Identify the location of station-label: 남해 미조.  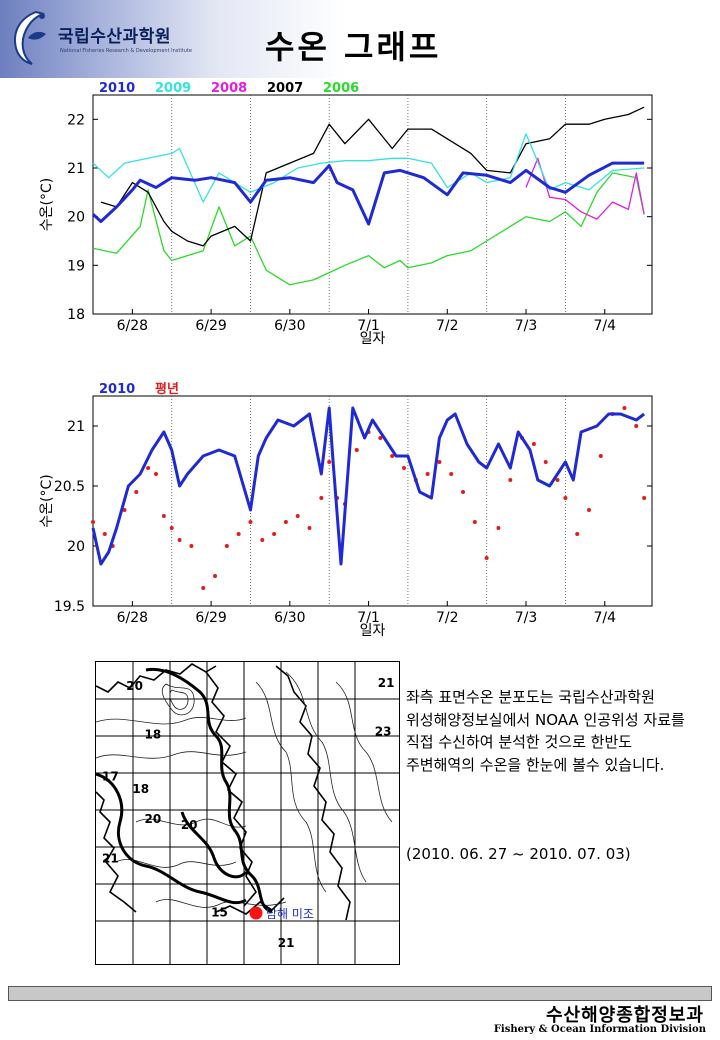
(290, 914).